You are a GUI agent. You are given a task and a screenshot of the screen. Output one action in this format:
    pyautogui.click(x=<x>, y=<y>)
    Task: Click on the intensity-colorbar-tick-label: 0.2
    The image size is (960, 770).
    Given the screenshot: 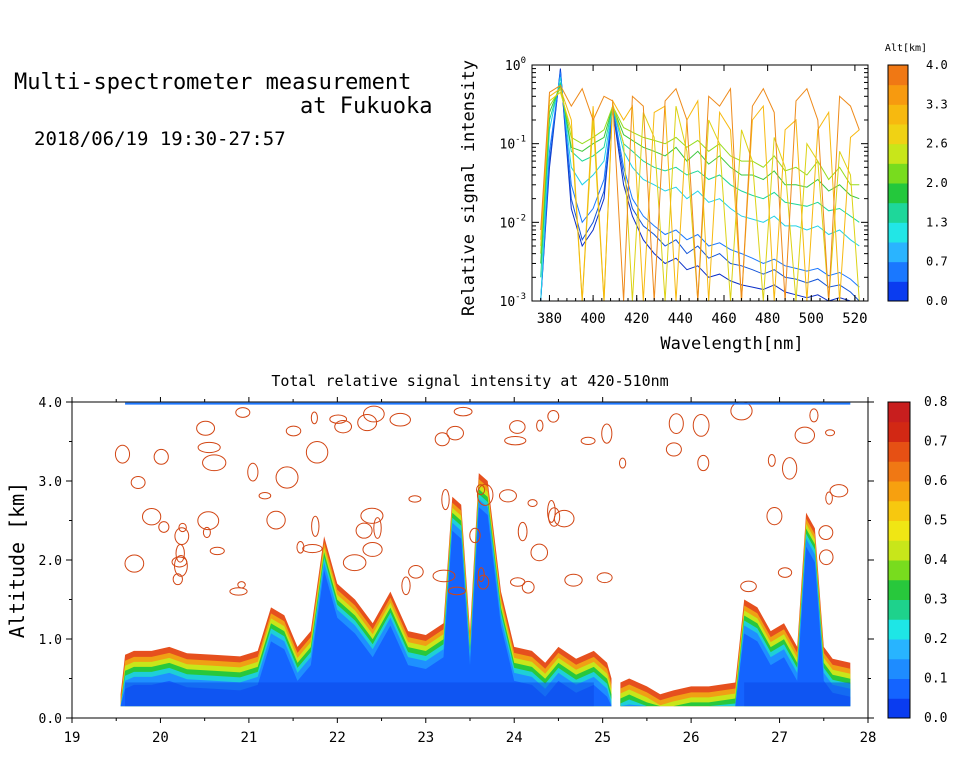 What is the action you would take?
    pyautogui.click(x=935, y=639)
    